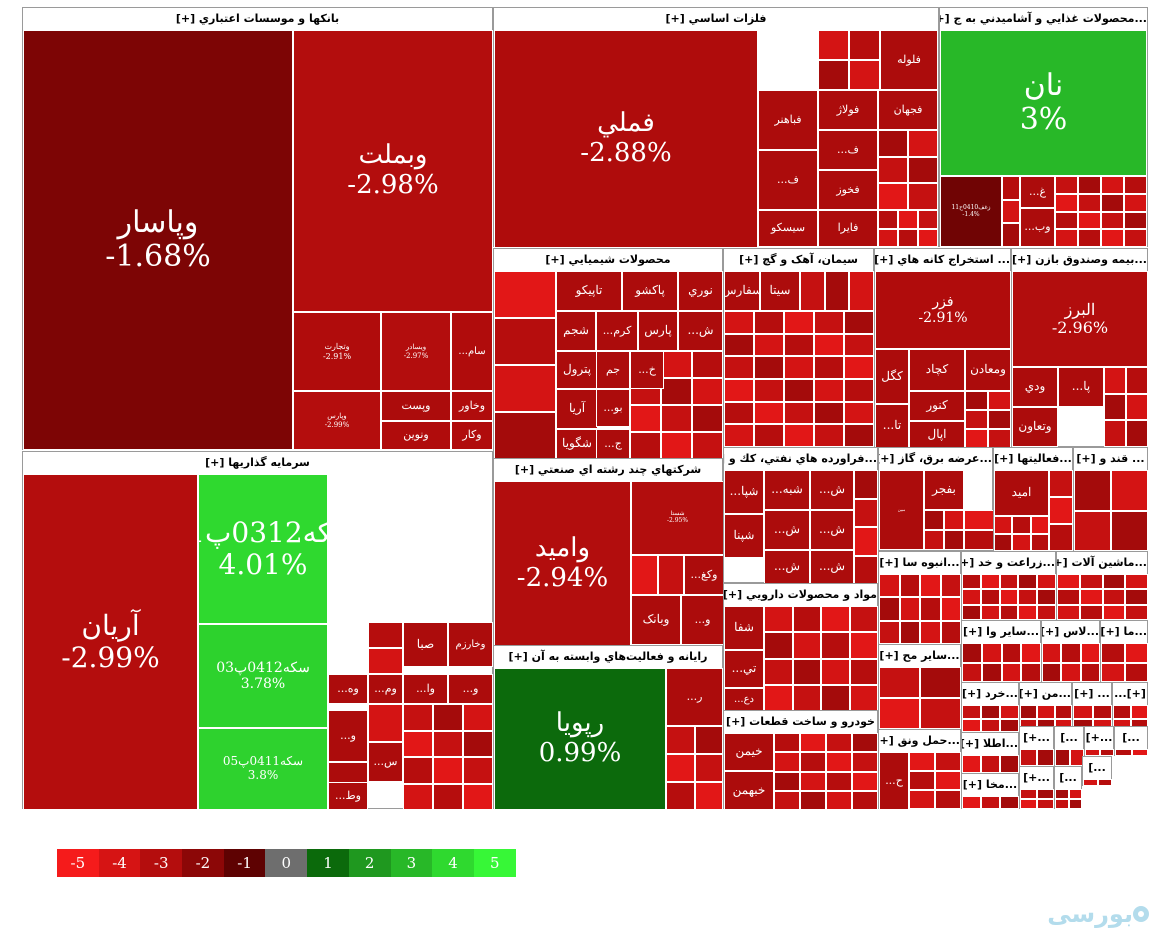  I want to click on sector-title: ... استخراج کانه هاي [+], so click(942, 259).